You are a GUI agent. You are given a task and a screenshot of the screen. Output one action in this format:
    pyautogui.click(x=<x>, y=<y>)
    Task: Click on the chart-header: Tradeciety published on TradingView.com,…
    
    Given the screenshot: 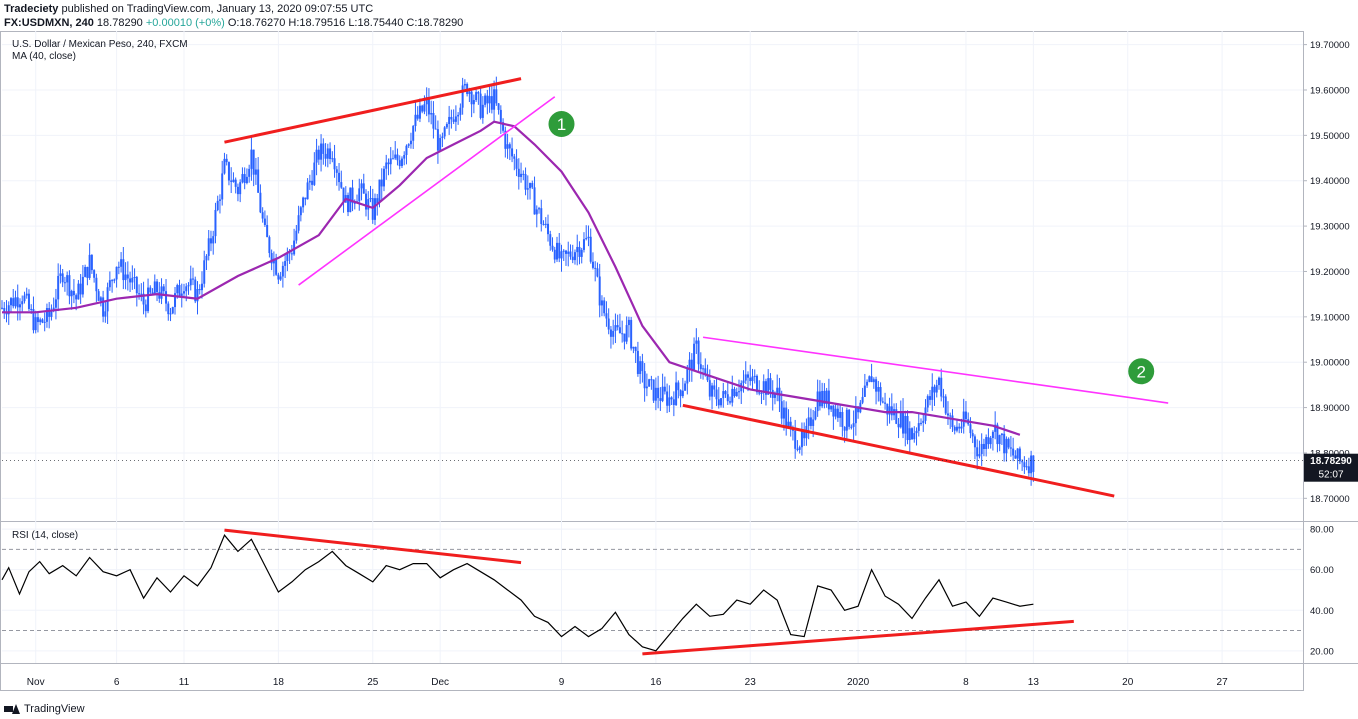 What is the action you would take?
    pyautogui.click(x=233, y=16)
    